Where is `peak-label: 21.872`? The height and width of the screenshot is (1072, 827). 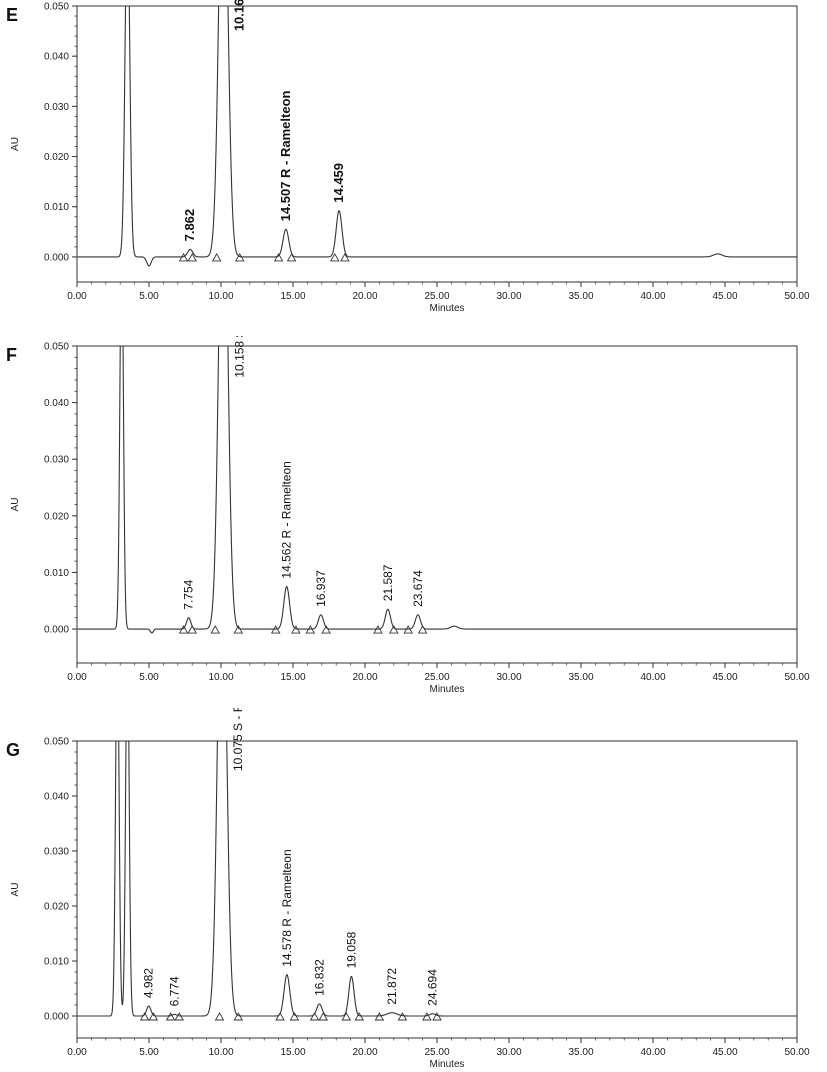 peak-label: 21.872 is located at coordinates (392, 986).